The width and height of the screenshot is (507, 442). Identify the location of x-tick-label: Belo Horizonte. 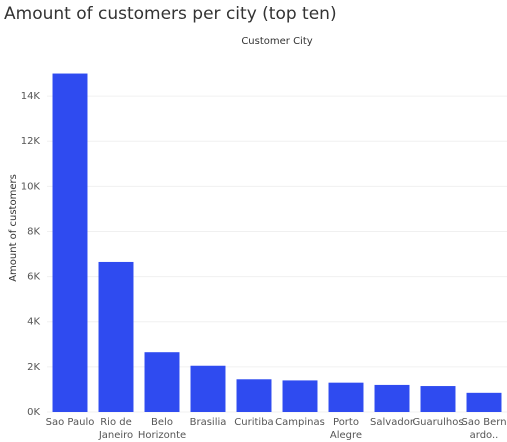
(162, 429).